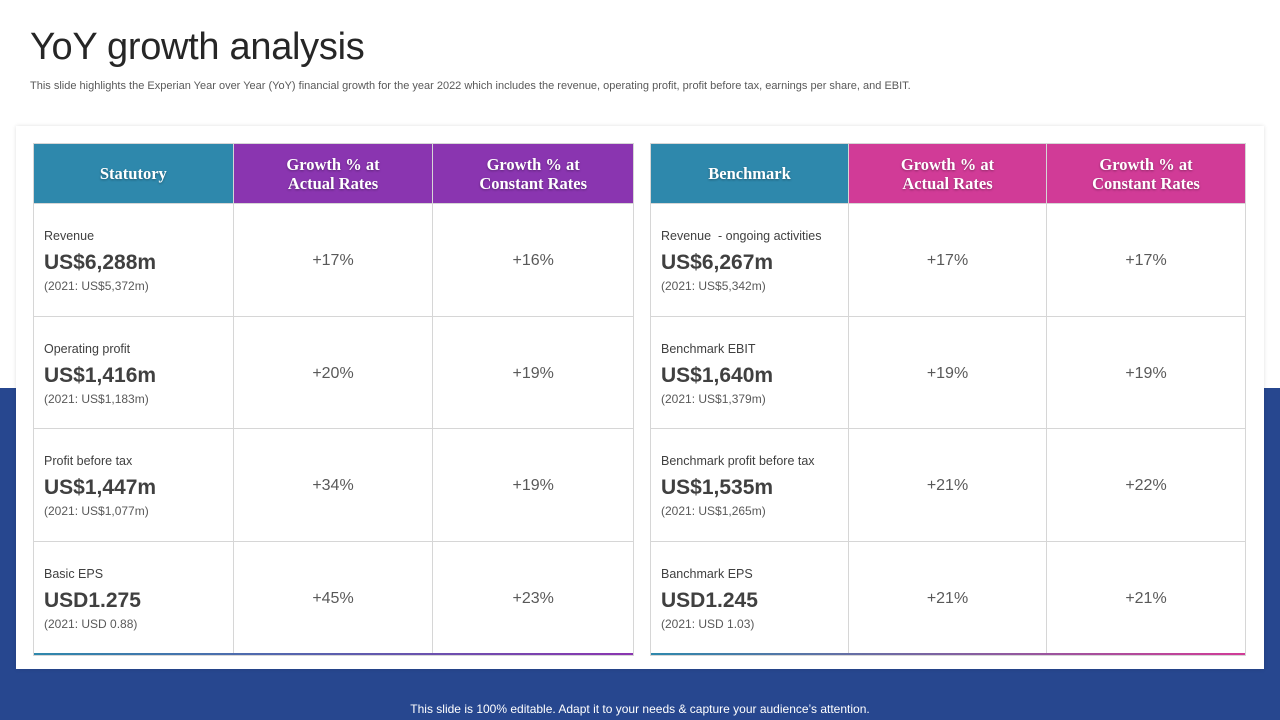 The height and width of the screenshot is (720, 1280). Describe the element at coordinates (197, 47) in the screenshot. I see `page-title: YoY growth analysis` at that location.